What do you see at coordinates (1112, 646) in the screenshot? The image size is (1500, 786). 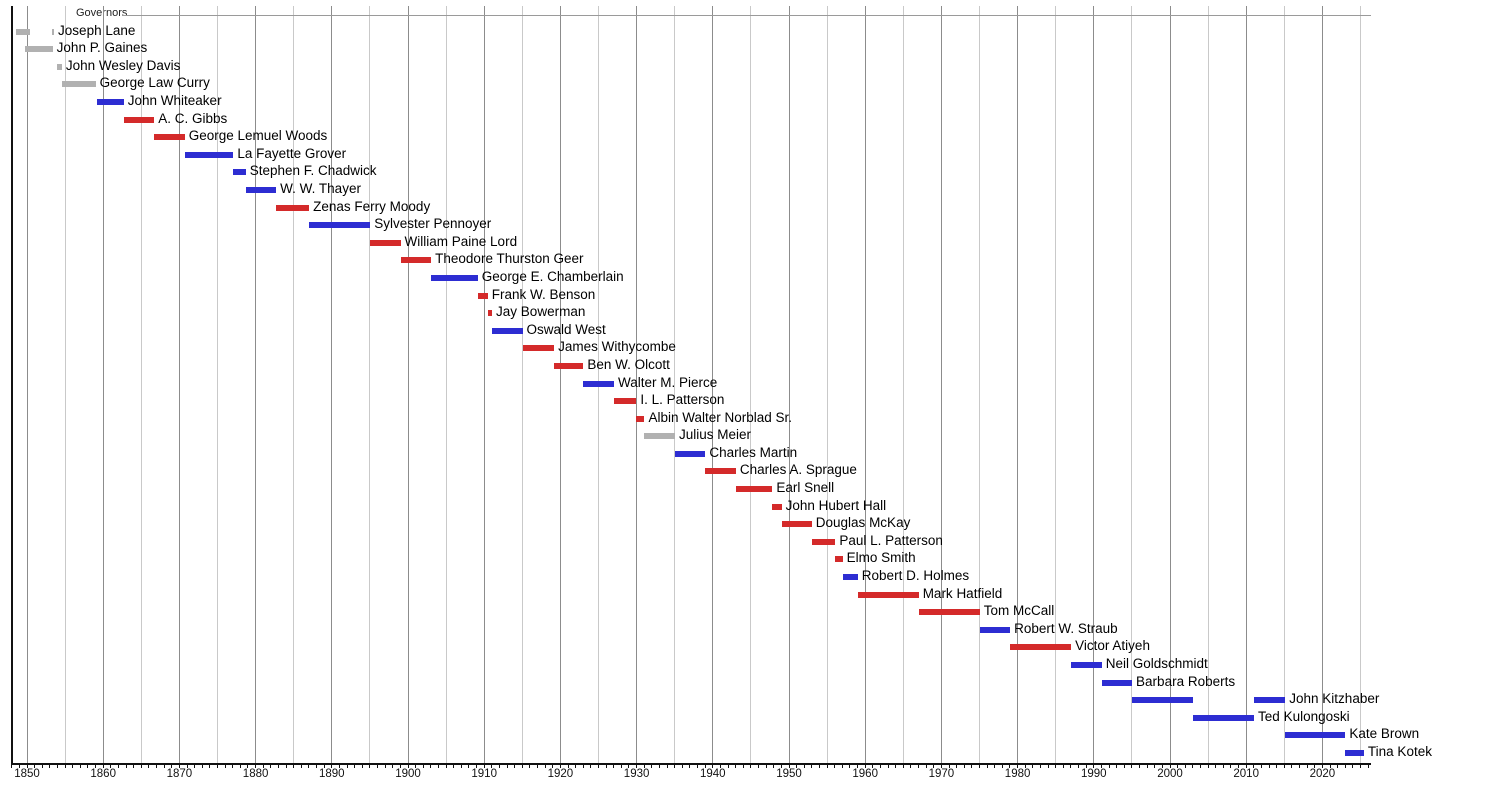 I see `governor-label: Victor Atiyeh` at bounding box center [1112, 646].